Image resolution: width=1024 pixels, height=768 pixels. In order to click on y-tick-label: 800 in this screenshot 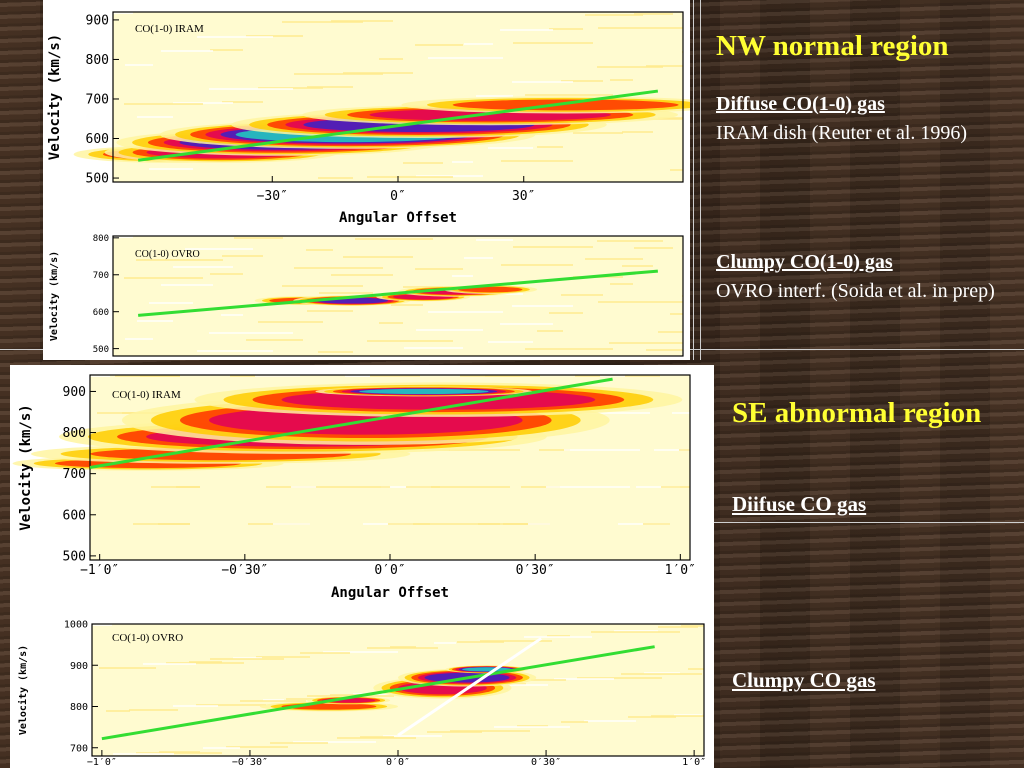, I will do `click(74, 433)`.